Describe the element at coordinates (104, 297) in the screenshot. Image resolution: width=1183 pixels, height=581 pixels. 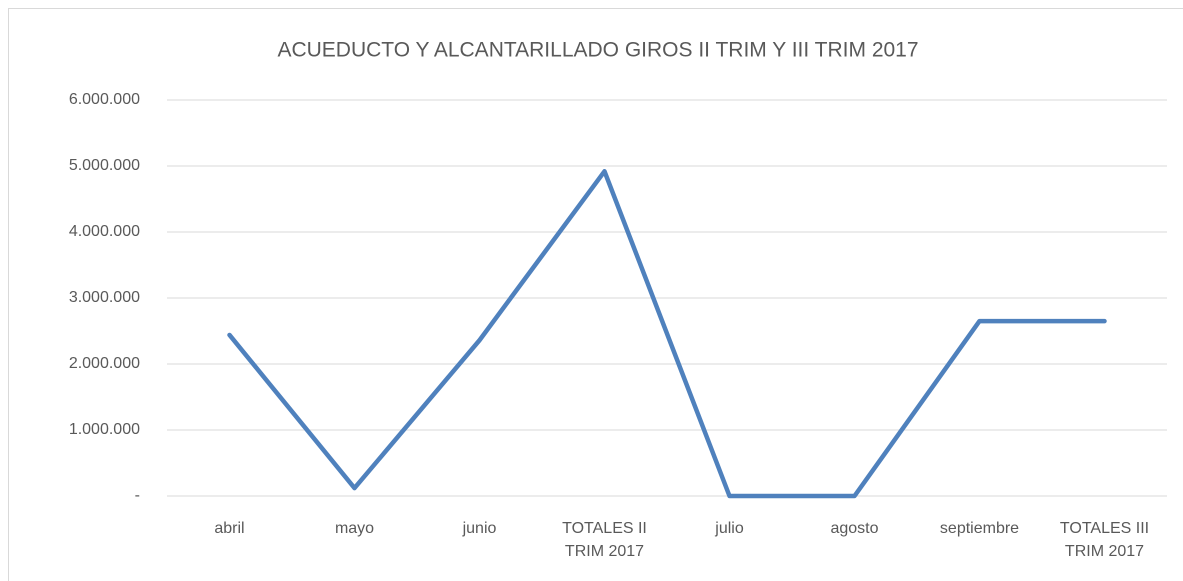
I see `y-tick-label: 3.000.000` at that location.